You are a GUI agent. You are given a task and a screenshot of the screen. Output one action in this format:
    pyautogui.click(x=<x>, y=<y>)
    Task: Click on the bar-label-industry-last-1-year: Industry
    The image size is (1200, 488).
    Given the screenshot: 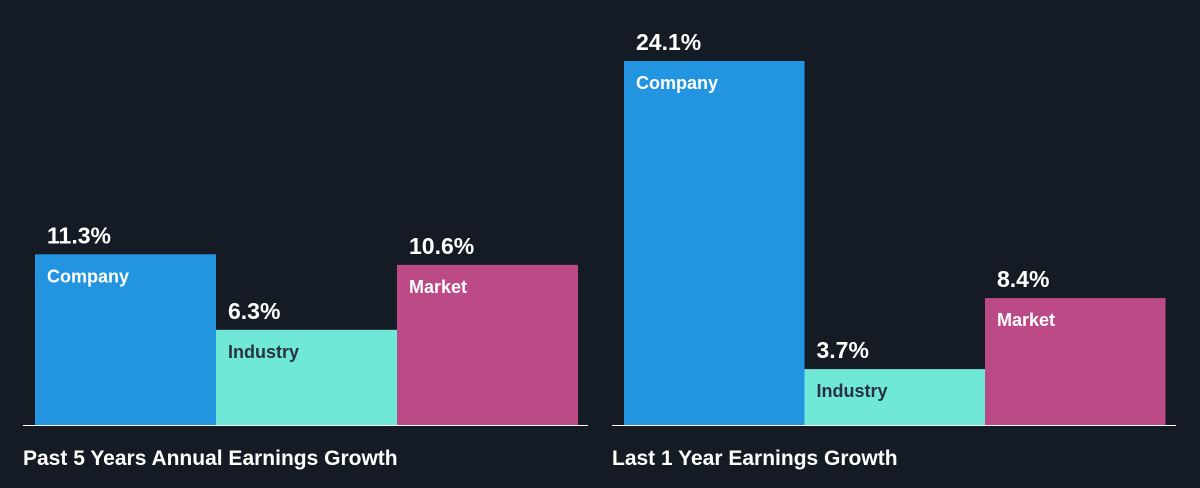 What is the action you would take?
    pyautogui.click(x=852, y=391)
    